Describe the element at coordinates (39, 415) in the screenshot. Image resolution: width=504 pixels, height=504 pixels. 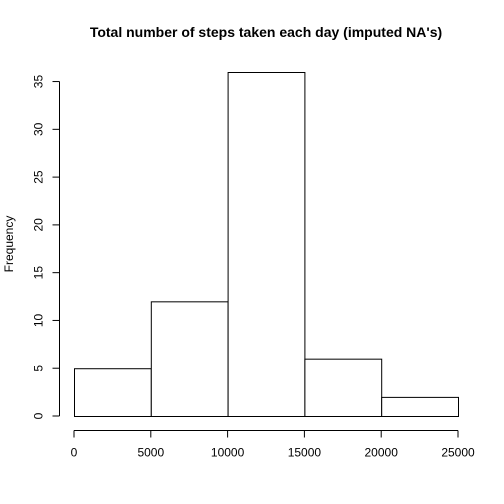
I see `y-tick-label: 0` at that location.